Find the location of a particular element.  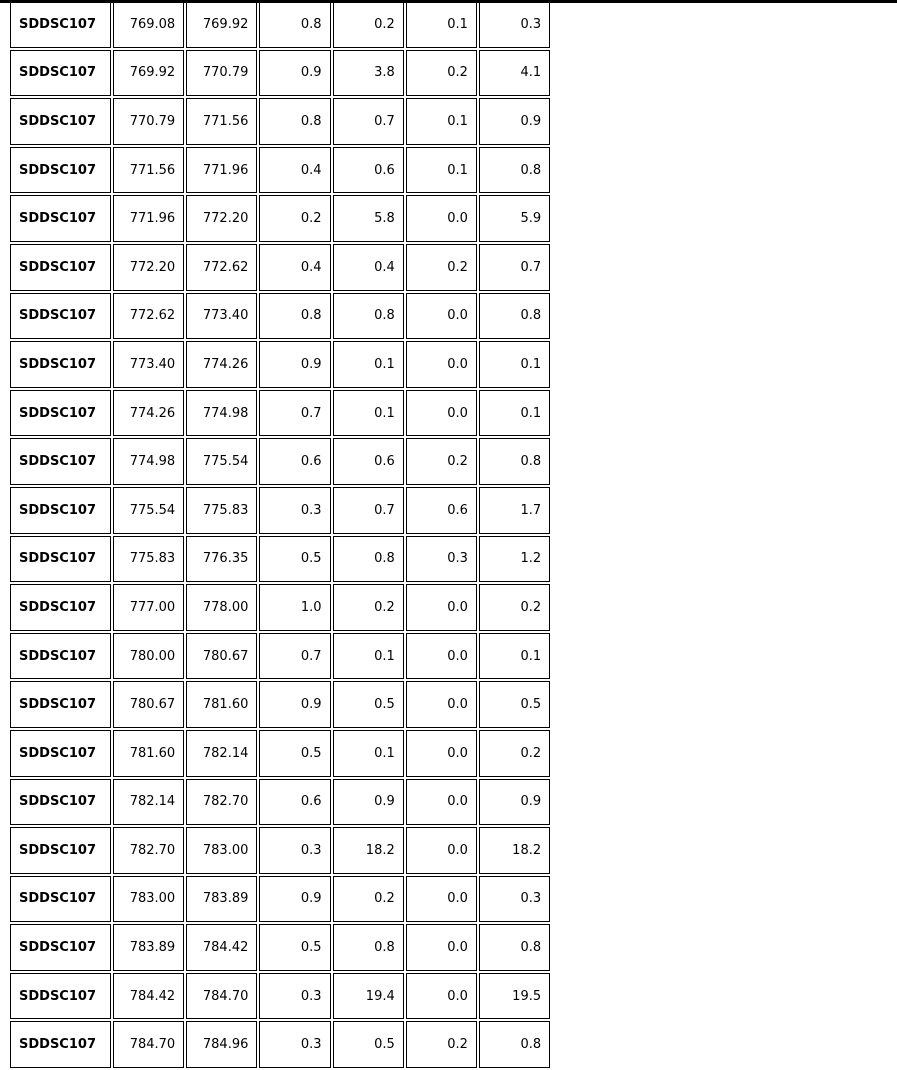

cell-from: 780.00 is located at coordinates (149, 656).